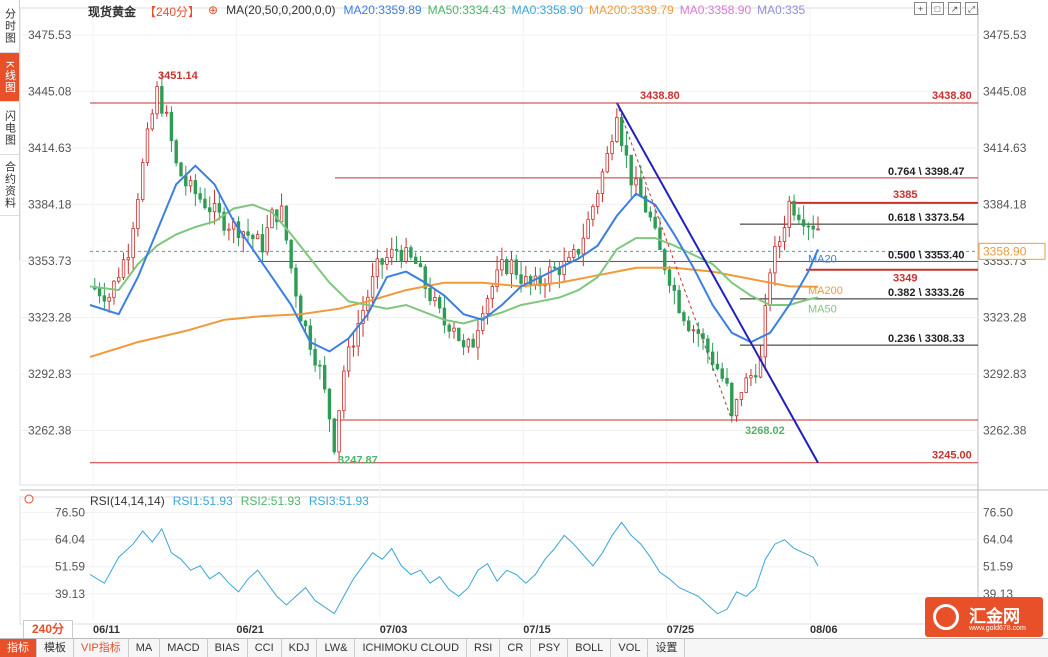 The image size is (1048, 657). I want to click on tab-macd: MACD, so click(184, 648).